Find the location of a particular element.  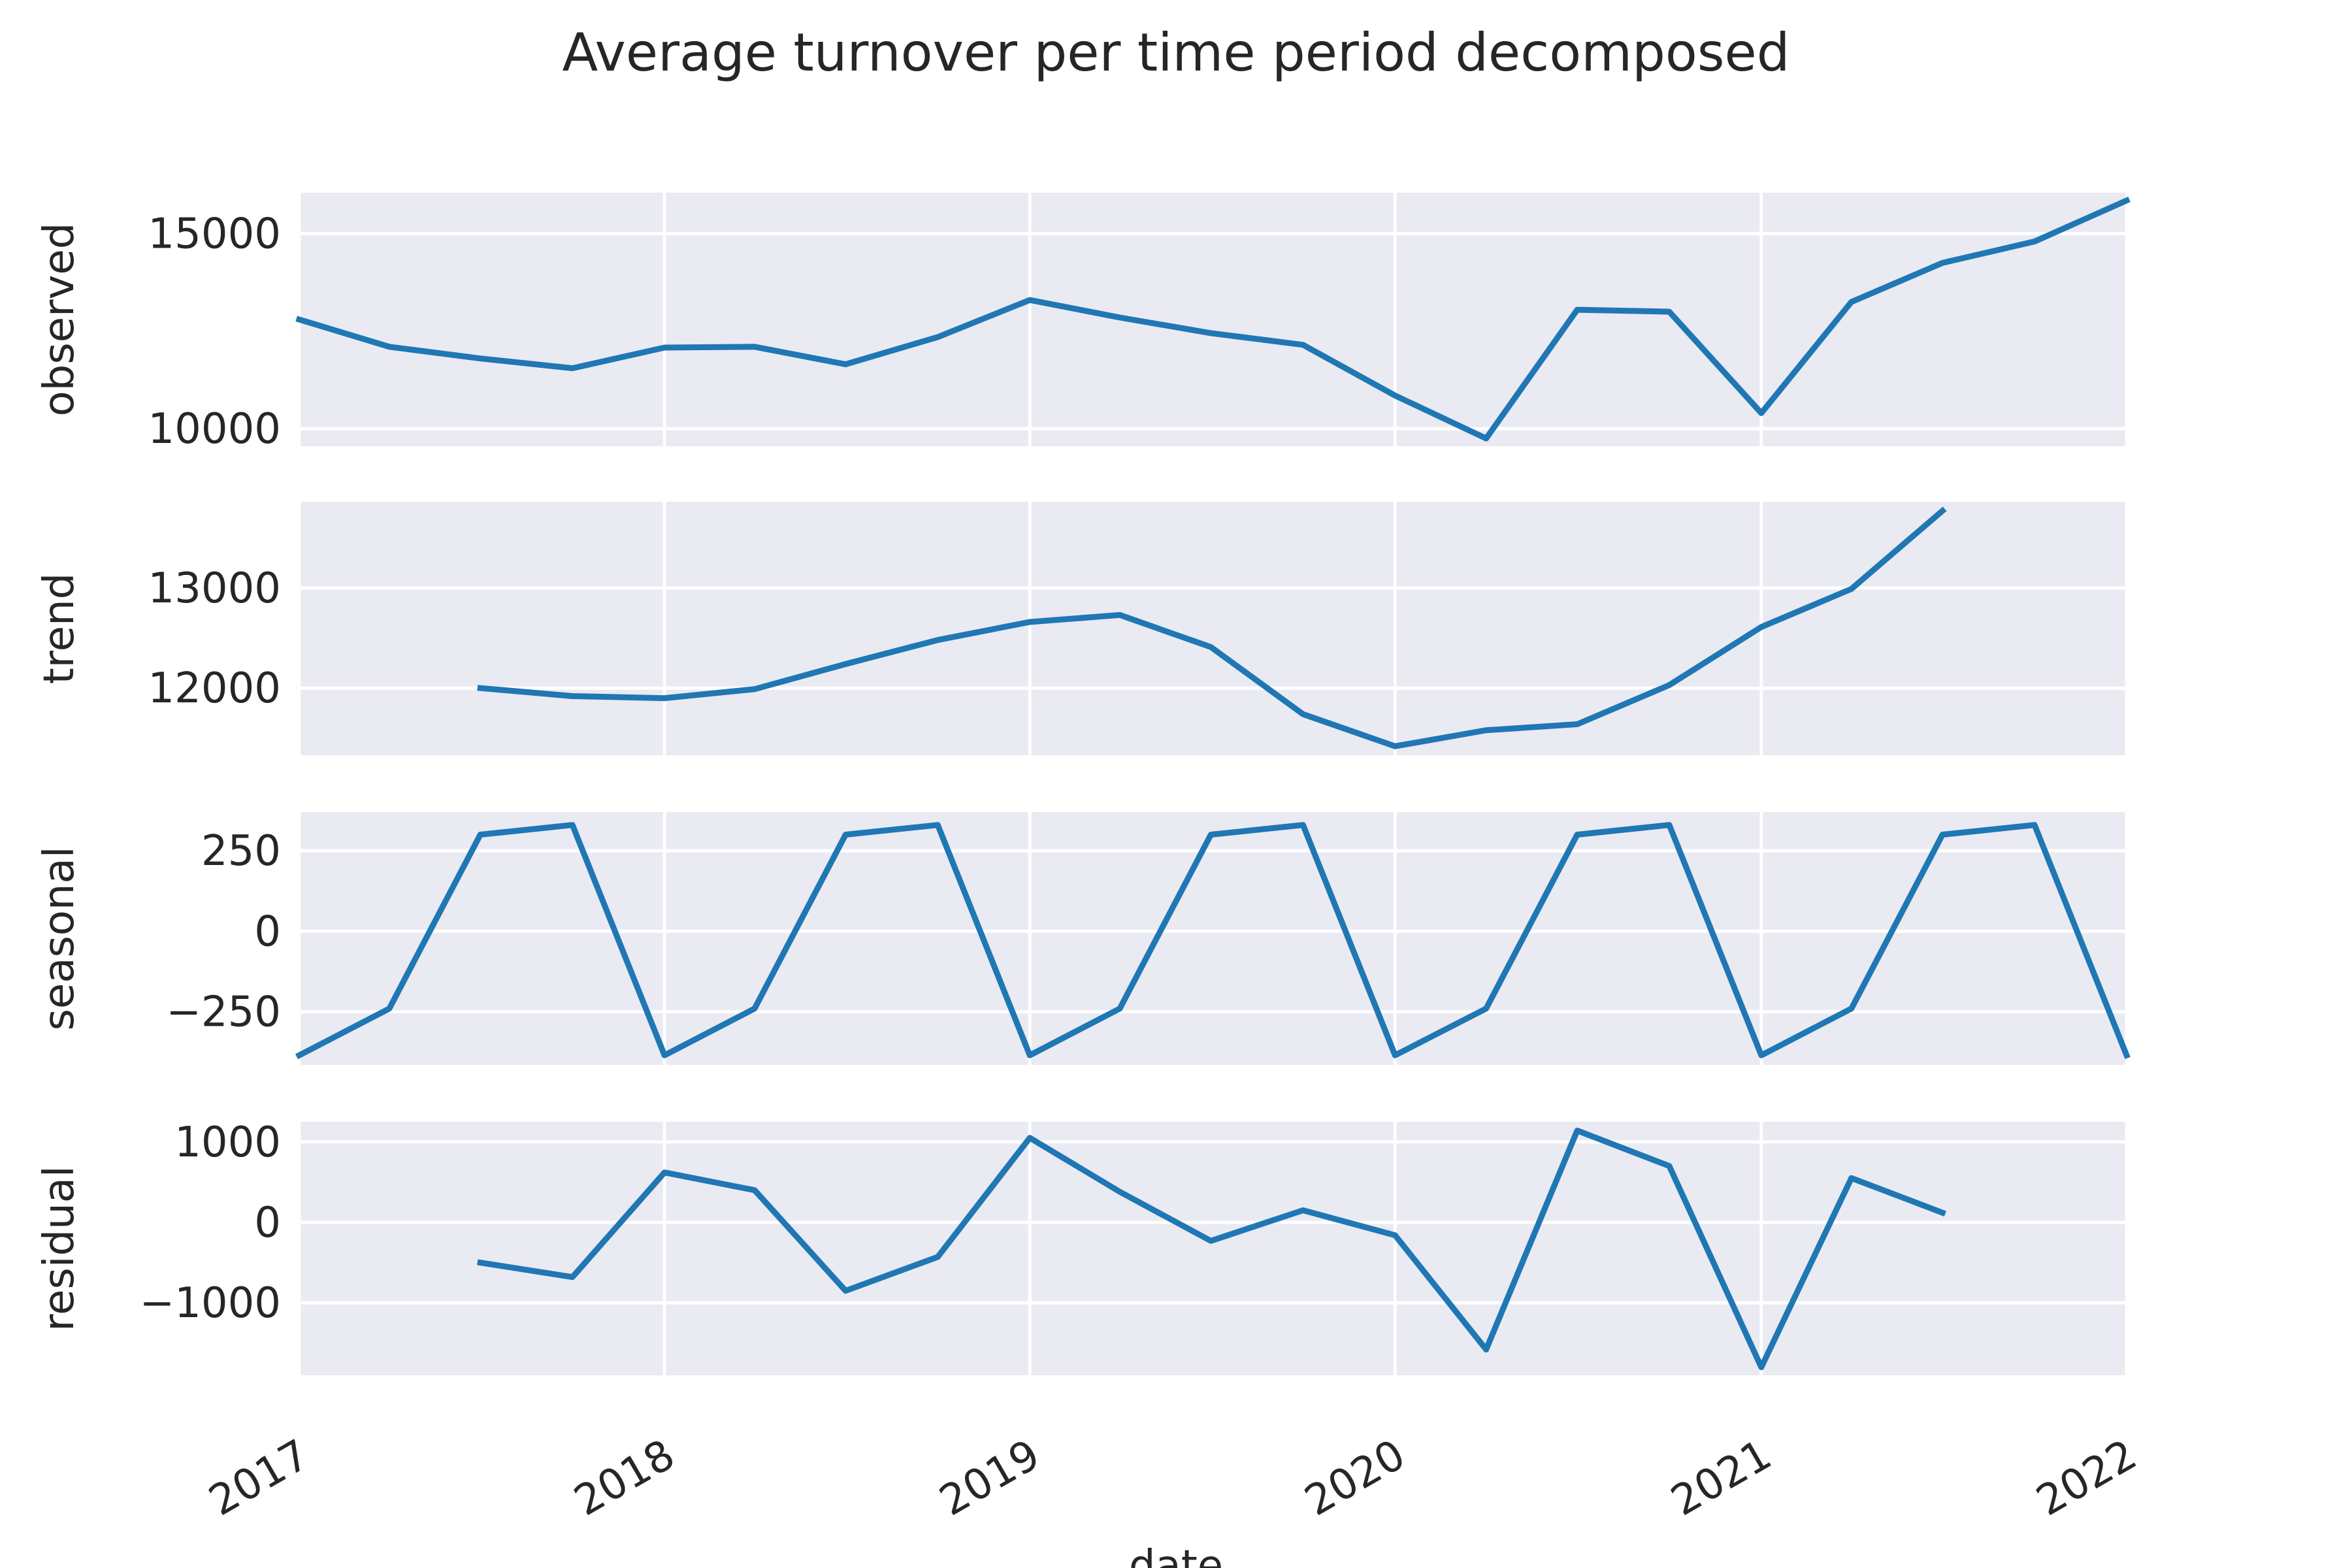

y-tick-label: −250 is located at coordinates (223, 1012).